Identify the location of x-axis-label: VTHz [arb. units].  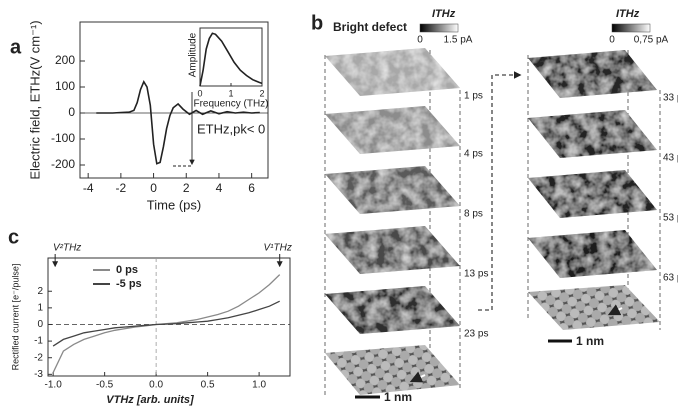
(150, 400).